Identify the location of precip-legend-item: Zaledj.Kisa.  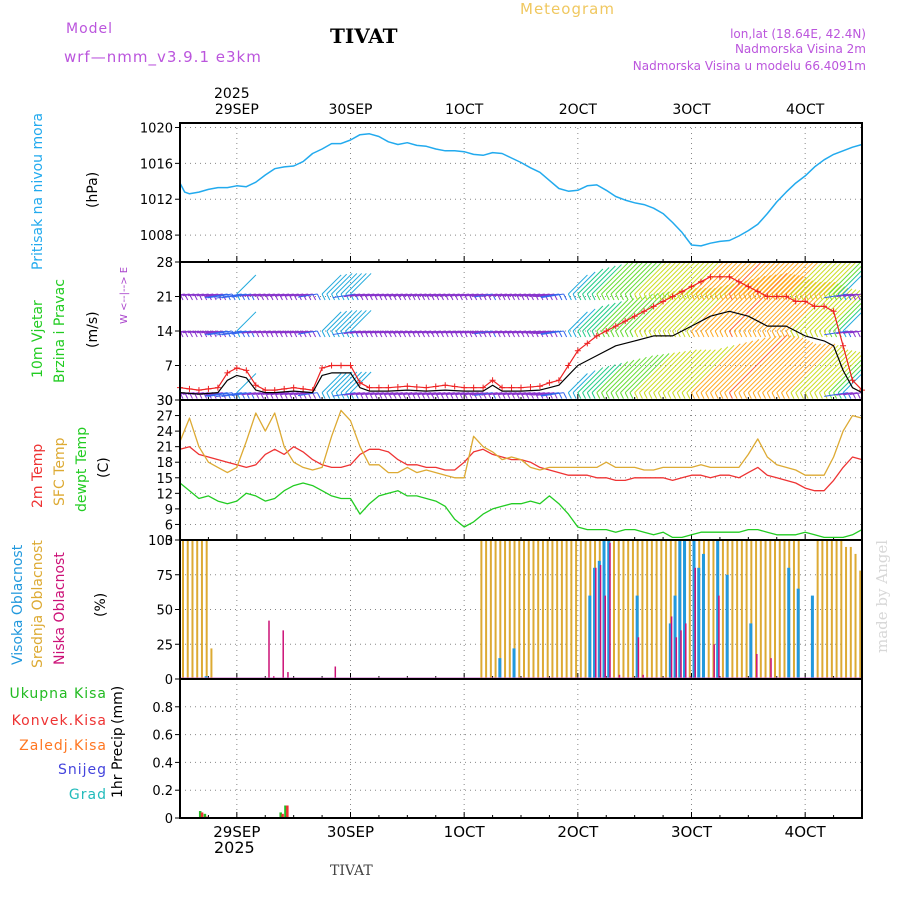
(63, 746).